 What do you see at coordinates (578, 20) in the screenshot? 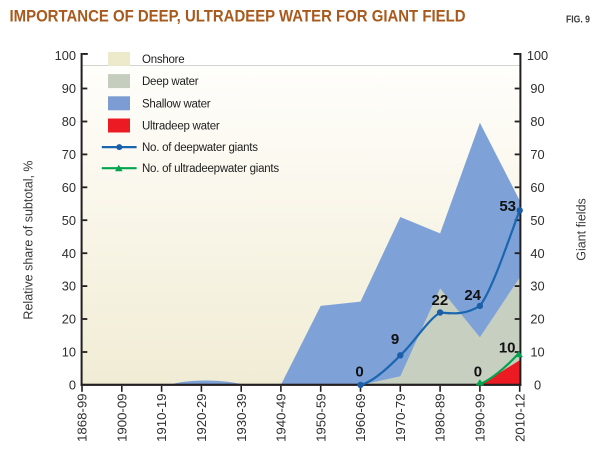
I see `svg-text: FIG. 9` at bounding box center [578, 20].